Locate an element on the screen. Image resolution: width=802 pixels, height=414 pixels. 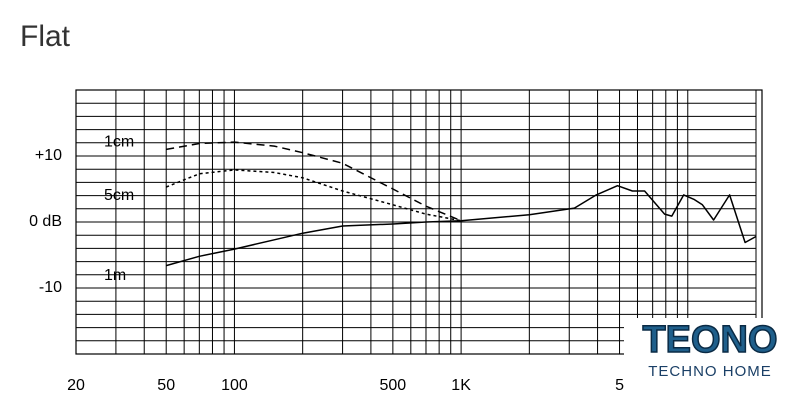
y-tick-label: 0 dB is located at coordinates (45, 221).